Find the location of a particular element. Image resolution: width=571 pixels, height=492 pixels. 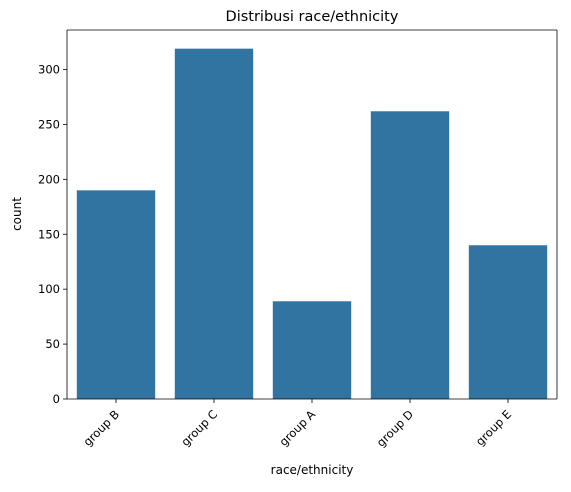

x-tick-label: group D is located at coordinates (395, 428).